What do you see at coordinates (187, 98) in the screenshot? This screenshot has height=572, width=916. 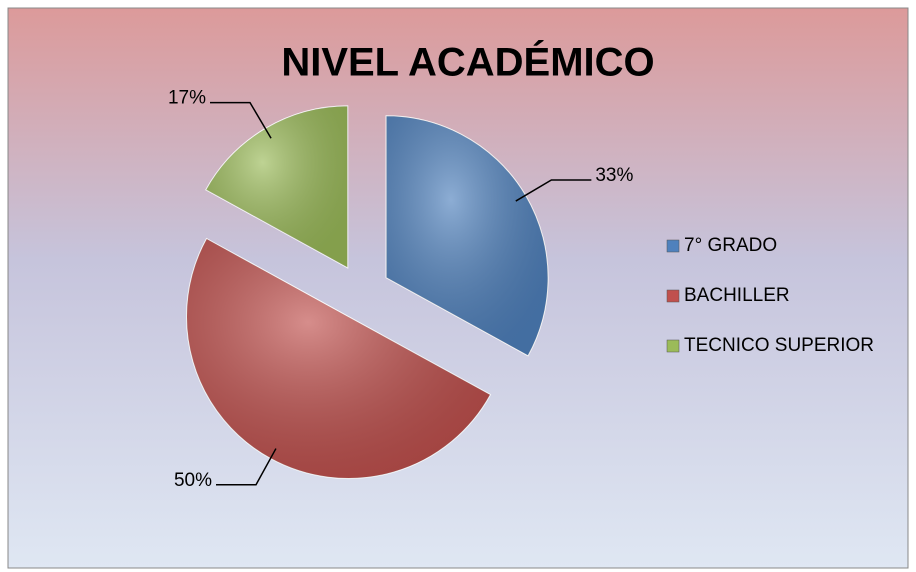 I see `data-label: 17%` at bounding box center [187, 98].